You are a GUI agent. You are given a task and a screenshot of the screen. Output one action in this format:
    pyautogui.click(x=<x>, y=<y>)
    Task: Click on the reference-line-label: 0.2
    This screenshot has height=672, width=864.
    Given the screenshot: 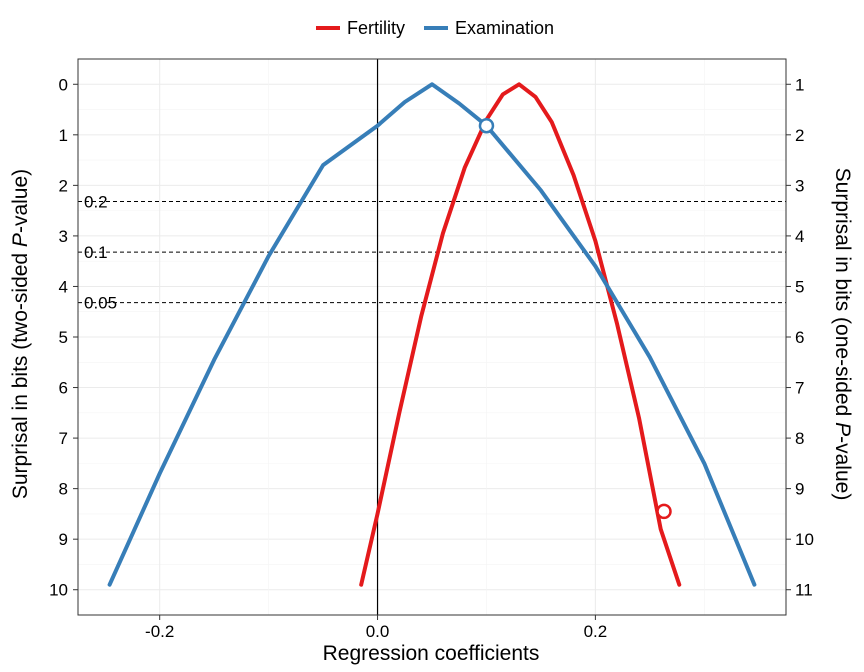 What is the action you would take?
    pyautogui.click(x=96, y=202)
    